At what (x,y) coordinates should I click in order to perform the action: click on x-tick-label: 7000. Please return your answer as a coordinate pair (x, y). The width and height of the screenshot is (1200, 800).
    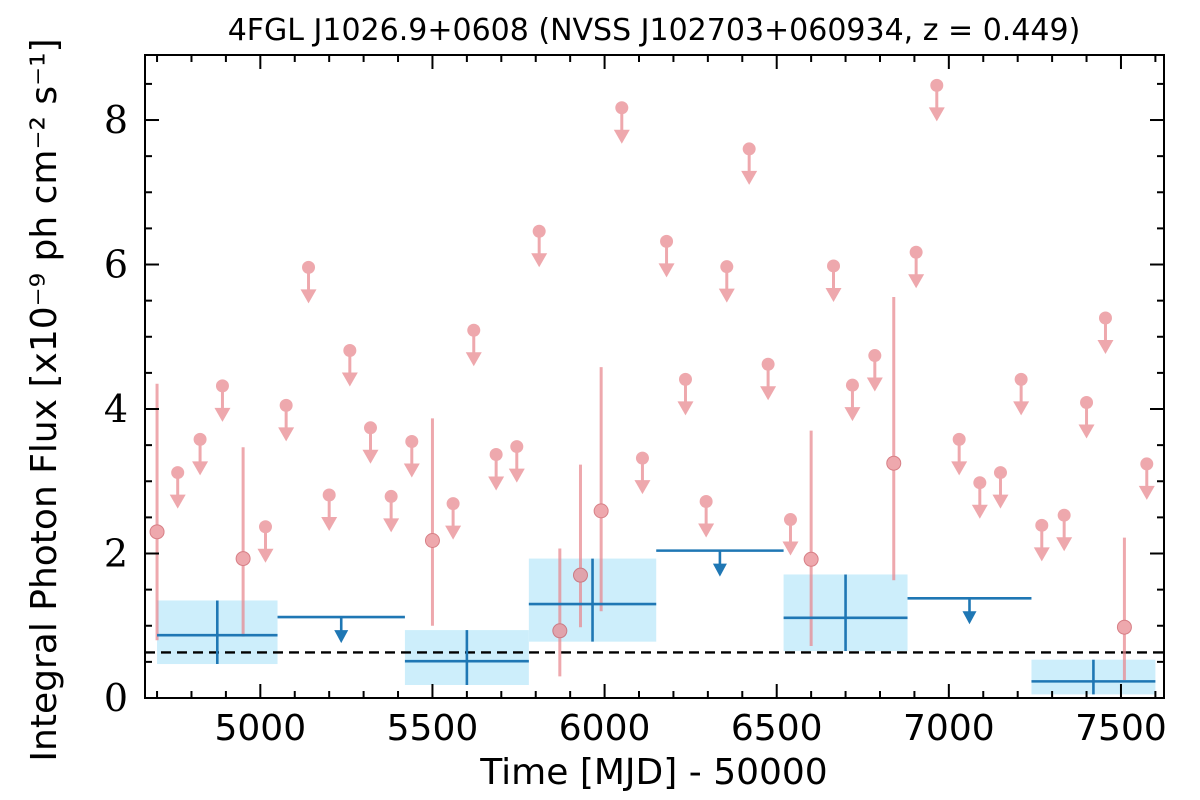
    Looking at the image, I should click on (949, 728).